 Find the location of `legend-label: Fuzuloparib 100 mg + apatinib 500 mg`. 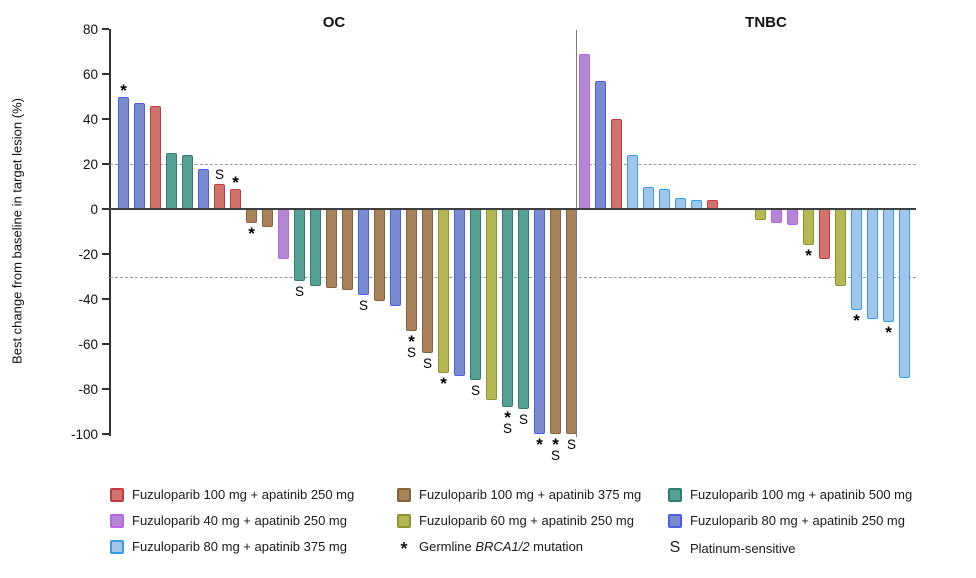

legend-label: Fuzuloparib 100 mg + apatinib 500 mg is located at coordinates (801, 494).